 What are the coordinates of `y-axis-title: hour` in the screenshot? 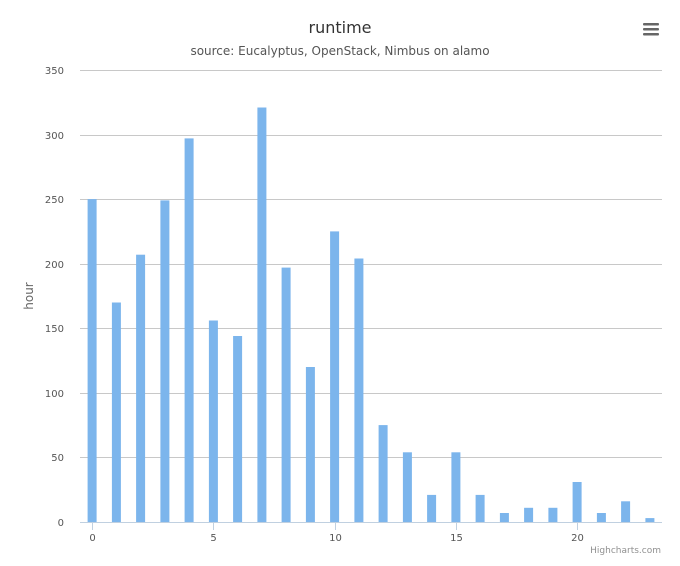 It's located at (29, 296).